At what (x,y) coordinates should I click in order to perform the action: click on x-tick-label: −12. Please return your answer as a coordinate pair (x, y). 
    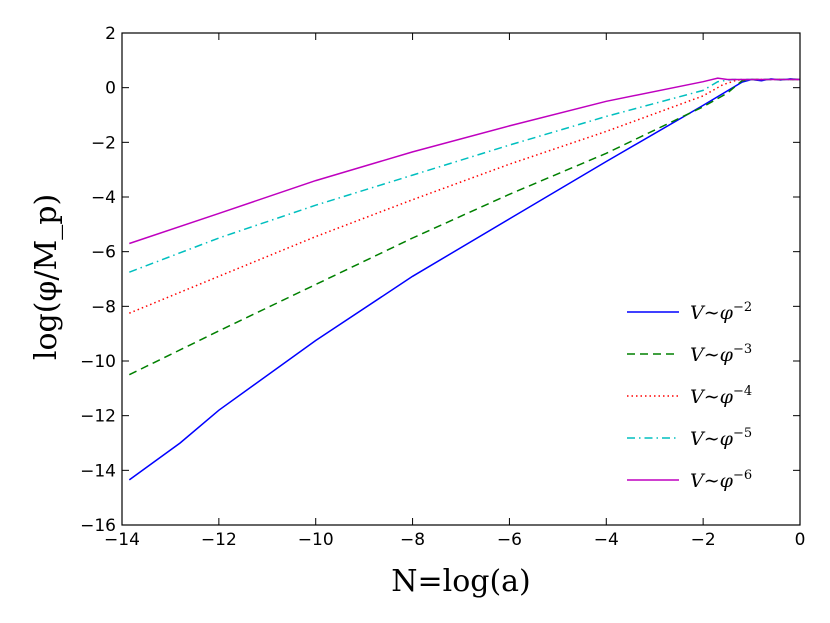
    Looking at the image, I should click on (219, 540).